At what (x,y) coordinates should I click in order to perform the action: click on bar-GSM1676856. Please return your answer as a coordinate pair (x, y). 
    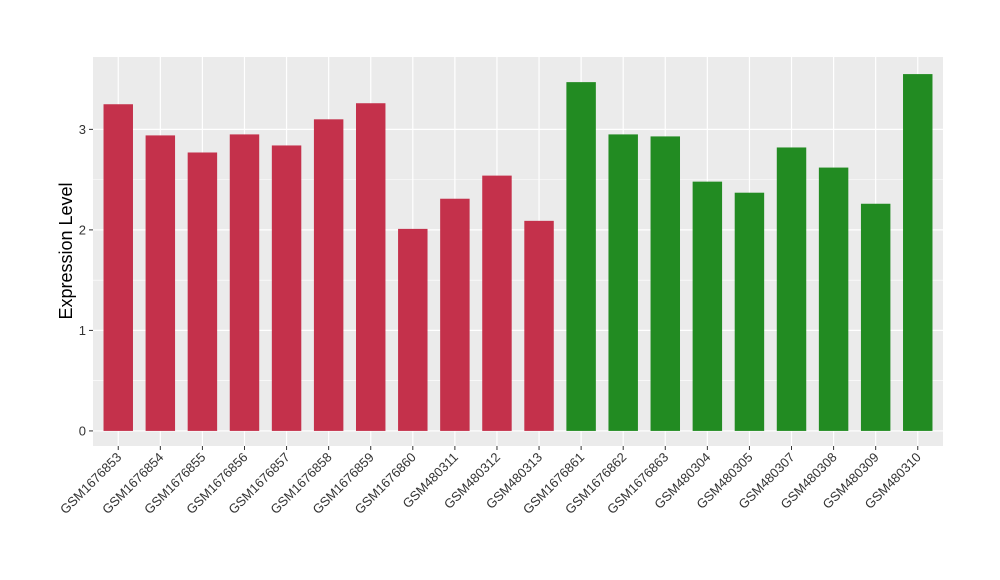
    Looking at the image, I should click on (244, 282).